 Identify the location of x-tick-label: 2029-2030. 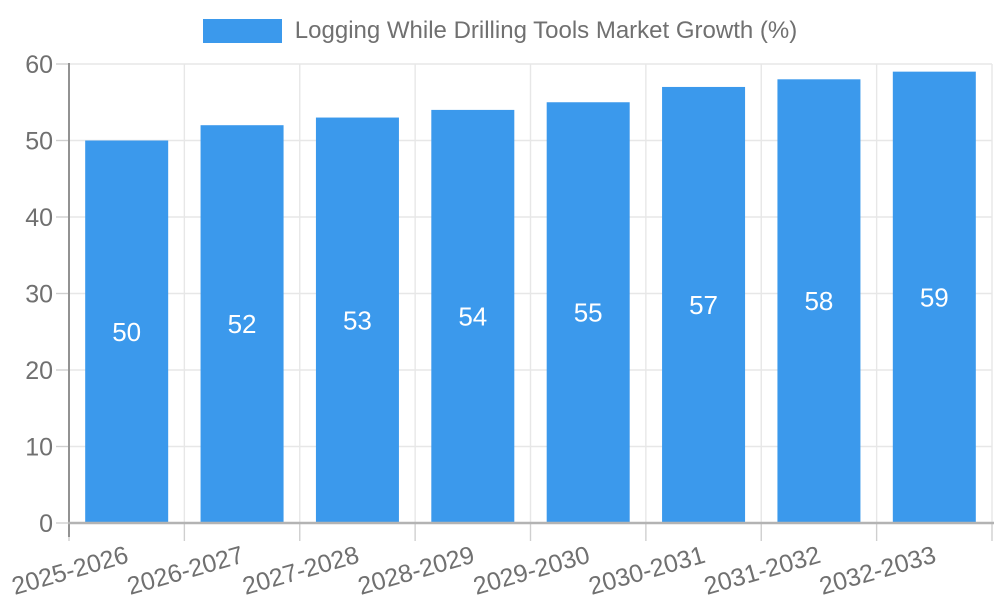
(531, 570).